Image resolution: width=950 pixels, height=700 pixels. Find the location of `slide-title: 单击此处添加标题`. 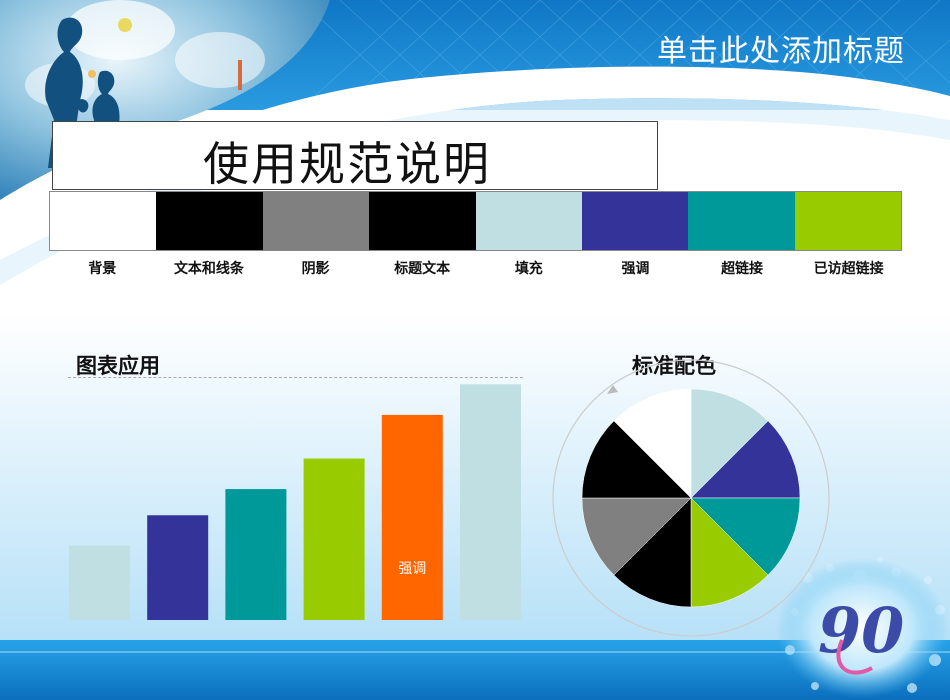

slide-title: 单击此处添加标题 is located at coordinates (781, 51).